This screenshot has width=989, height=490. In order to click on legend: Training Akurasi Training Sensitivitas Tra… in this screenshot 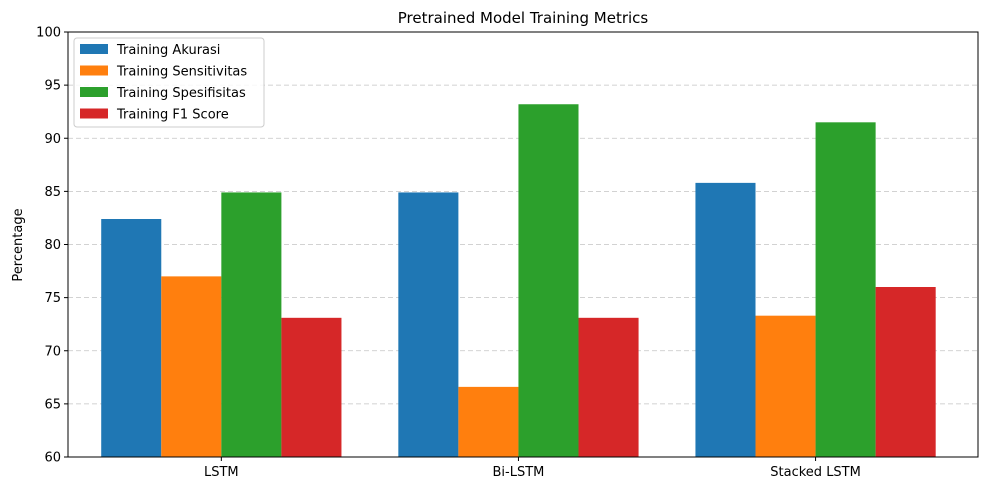, I will do `click(169, 82)`.